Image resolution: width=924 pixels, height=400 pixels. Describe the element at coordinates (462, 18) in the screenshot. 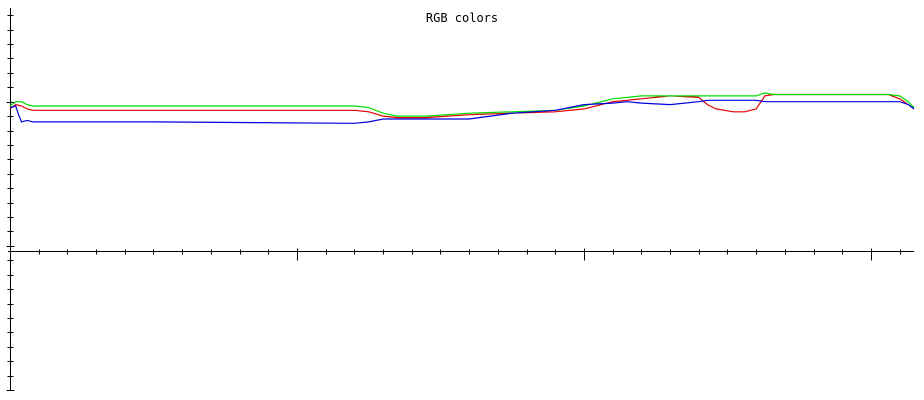

I see `chart-title: RGB colors` at that location.